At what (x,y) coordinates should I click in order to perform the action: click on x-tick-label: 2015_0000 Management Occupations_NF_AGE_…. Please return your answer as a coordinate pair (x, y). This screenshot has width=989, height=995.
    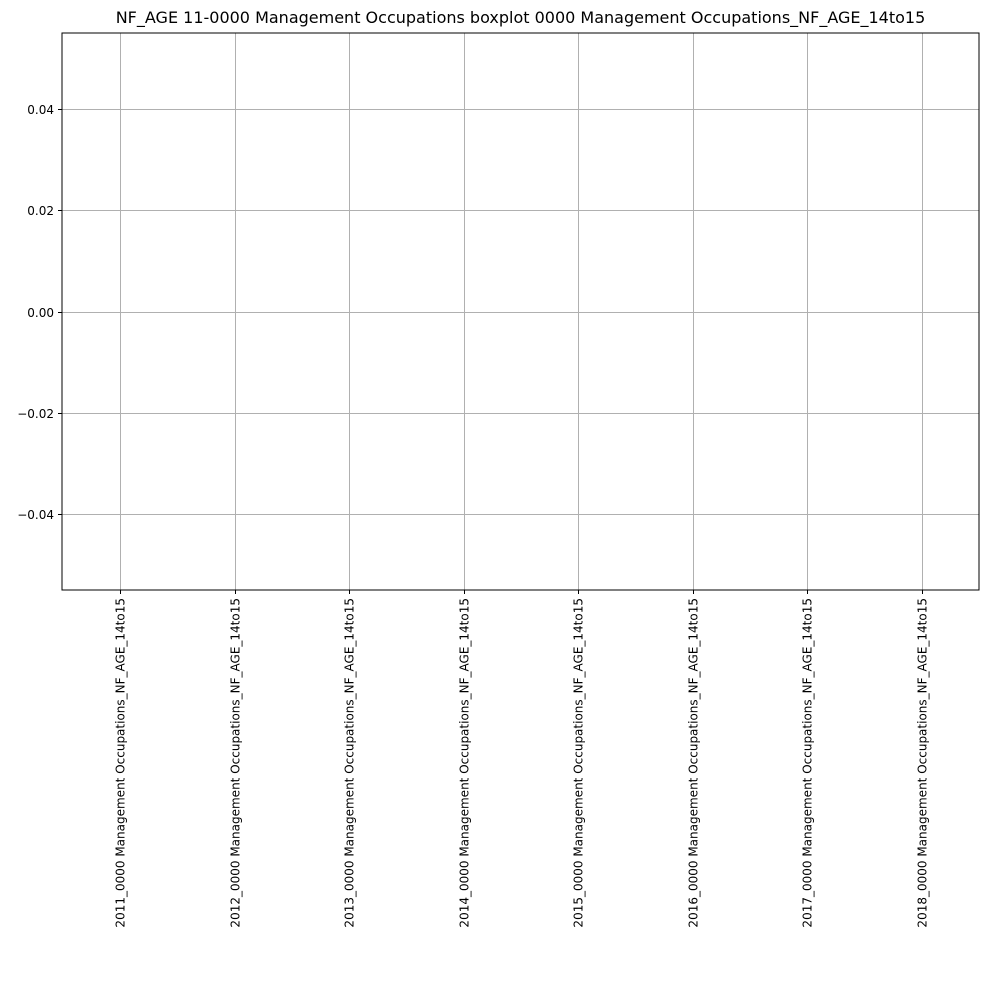
    Looking at the image, I should click on (579, 763).